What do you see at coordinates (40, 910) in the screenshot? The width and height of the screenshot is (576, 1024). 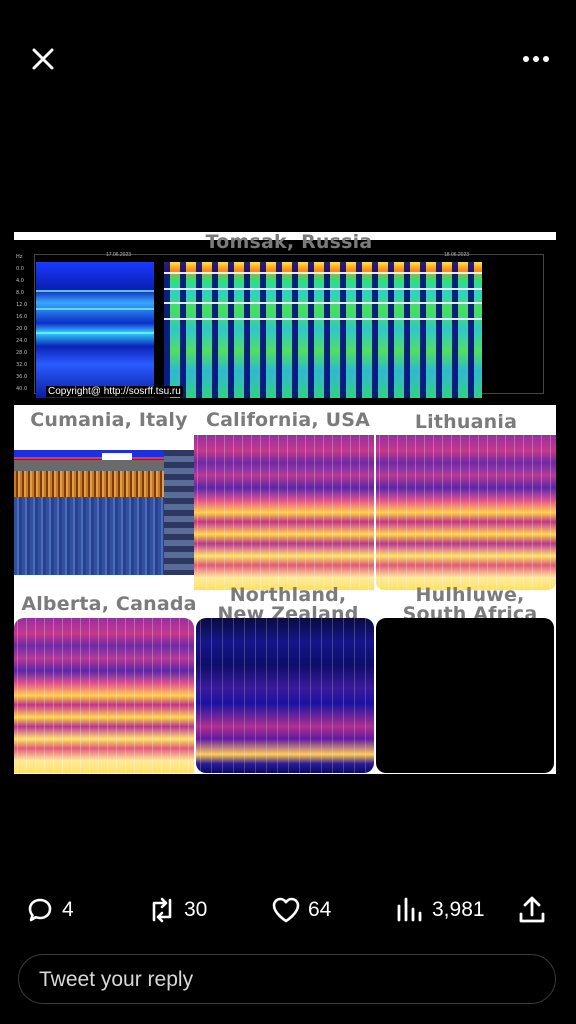 I see `reply-icon` at bounding box center [40, 910].